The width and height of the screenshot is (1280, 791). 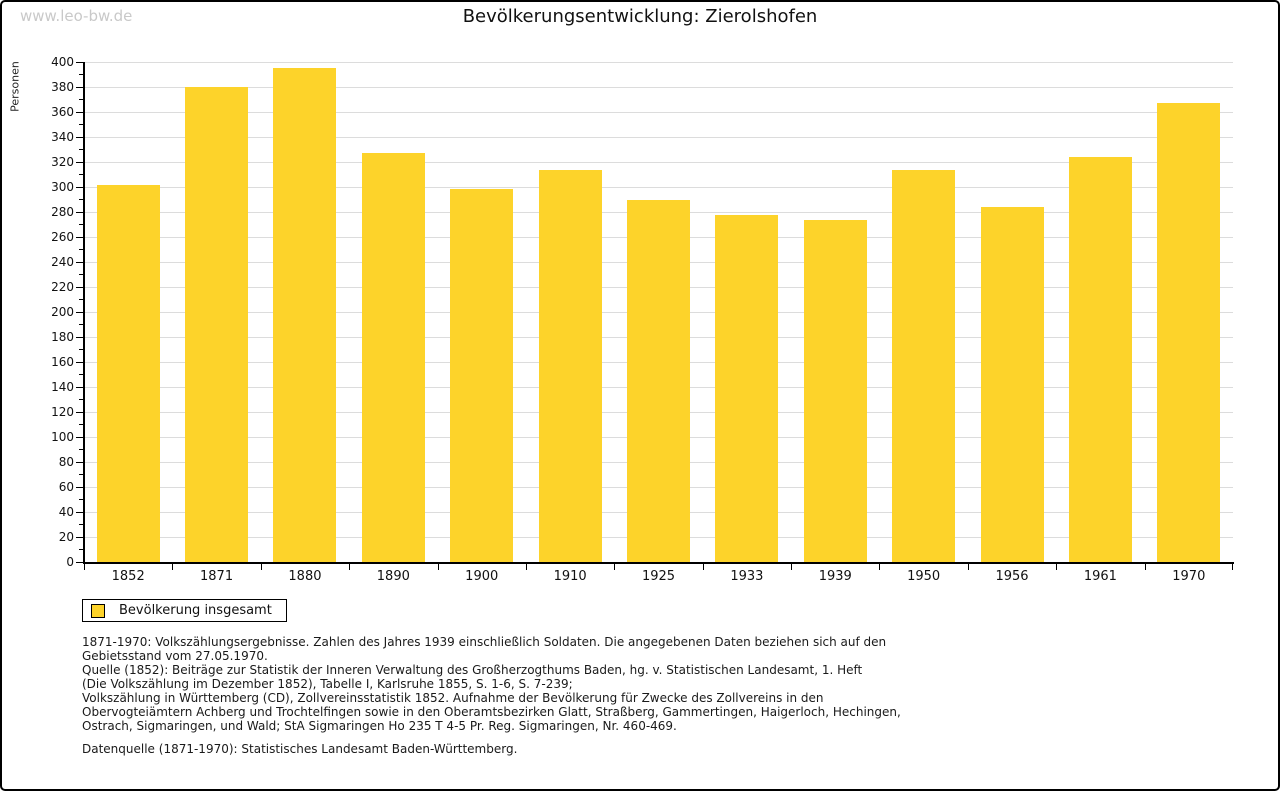 I want to click on bar-1956, so click(x=1012, y=384).